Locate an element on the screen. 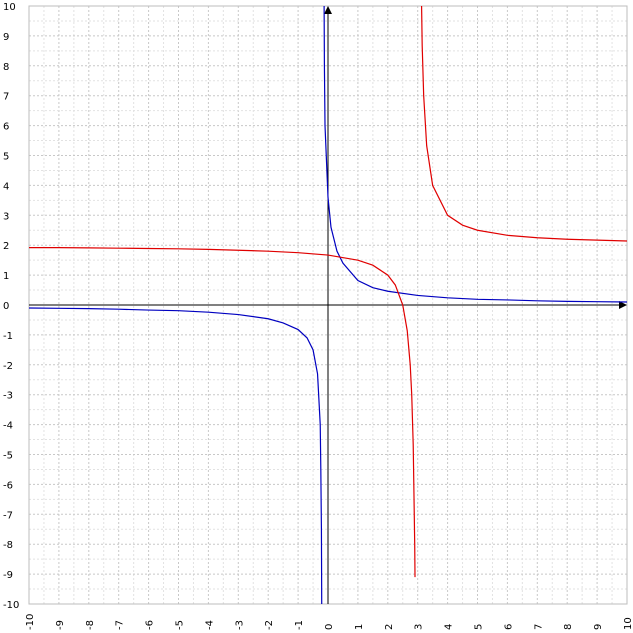  y-tick-label: -4 is located at coordinates (8, 426).